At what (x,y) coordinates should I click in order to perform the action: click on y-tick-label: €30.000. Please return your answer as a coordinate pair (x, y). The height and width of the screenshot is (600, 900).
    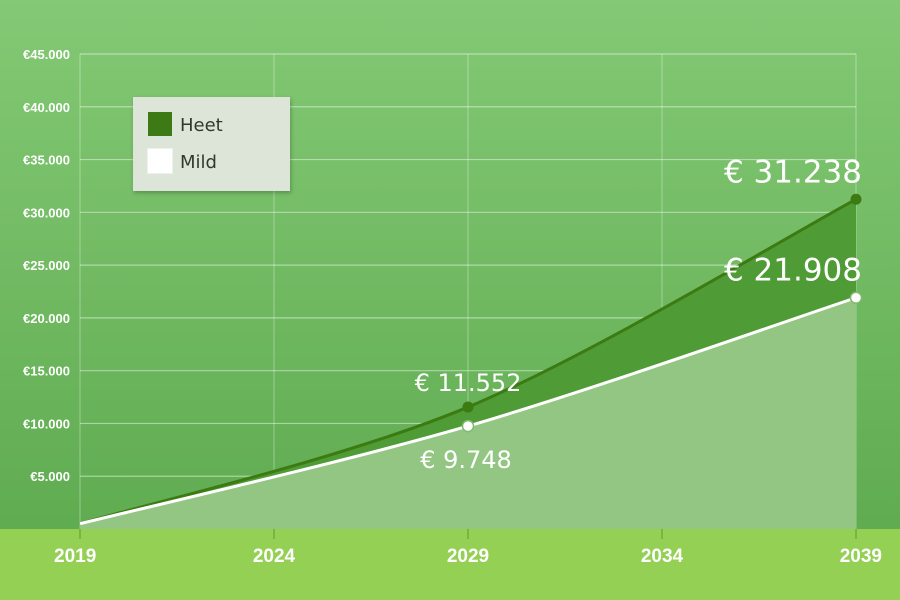
    Looking at the image, I should click on (46, 212).